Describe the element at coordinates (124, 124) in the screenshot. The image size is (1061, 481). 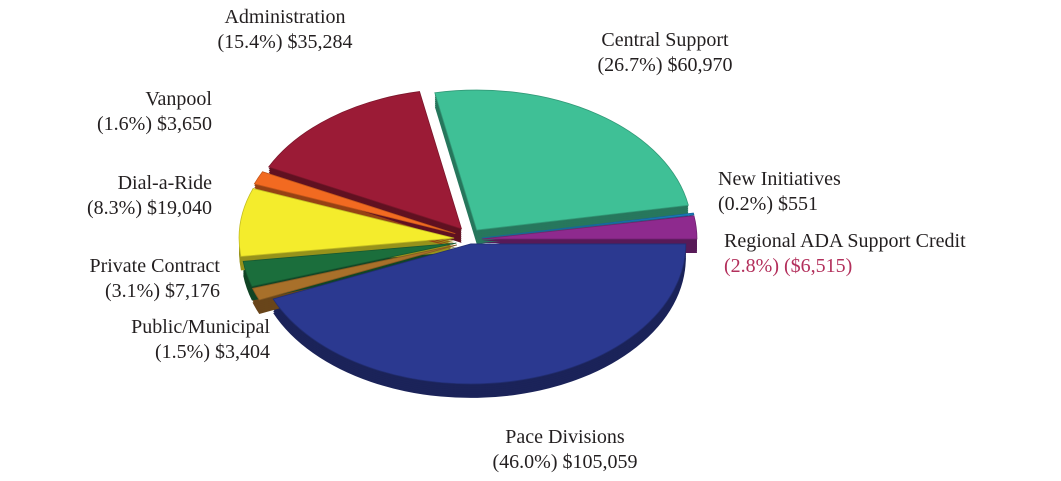
I see `percent-label: (1.6%)` at that location.